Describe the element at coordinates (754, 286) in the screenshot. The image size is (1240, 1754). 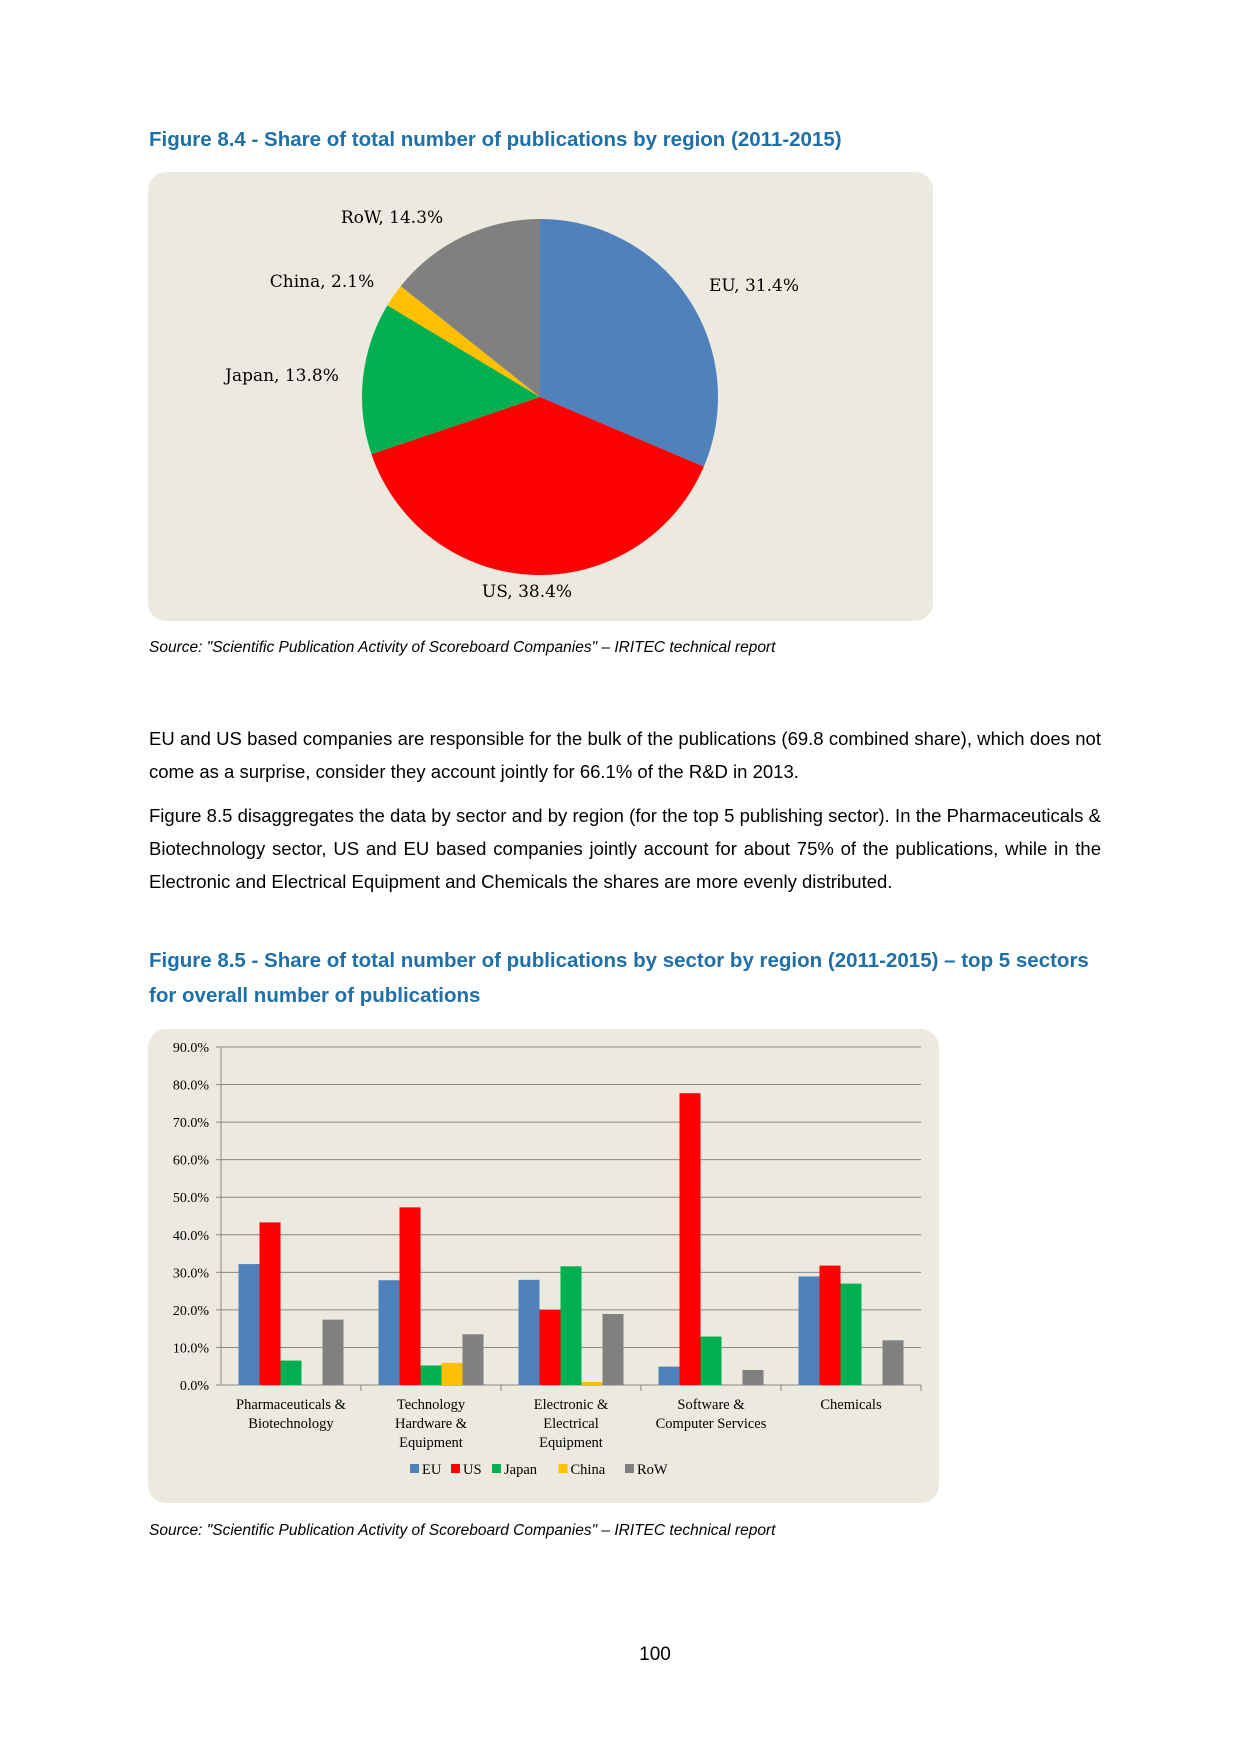
I see `pie-label-eu: EU, 31.4%` at that location.